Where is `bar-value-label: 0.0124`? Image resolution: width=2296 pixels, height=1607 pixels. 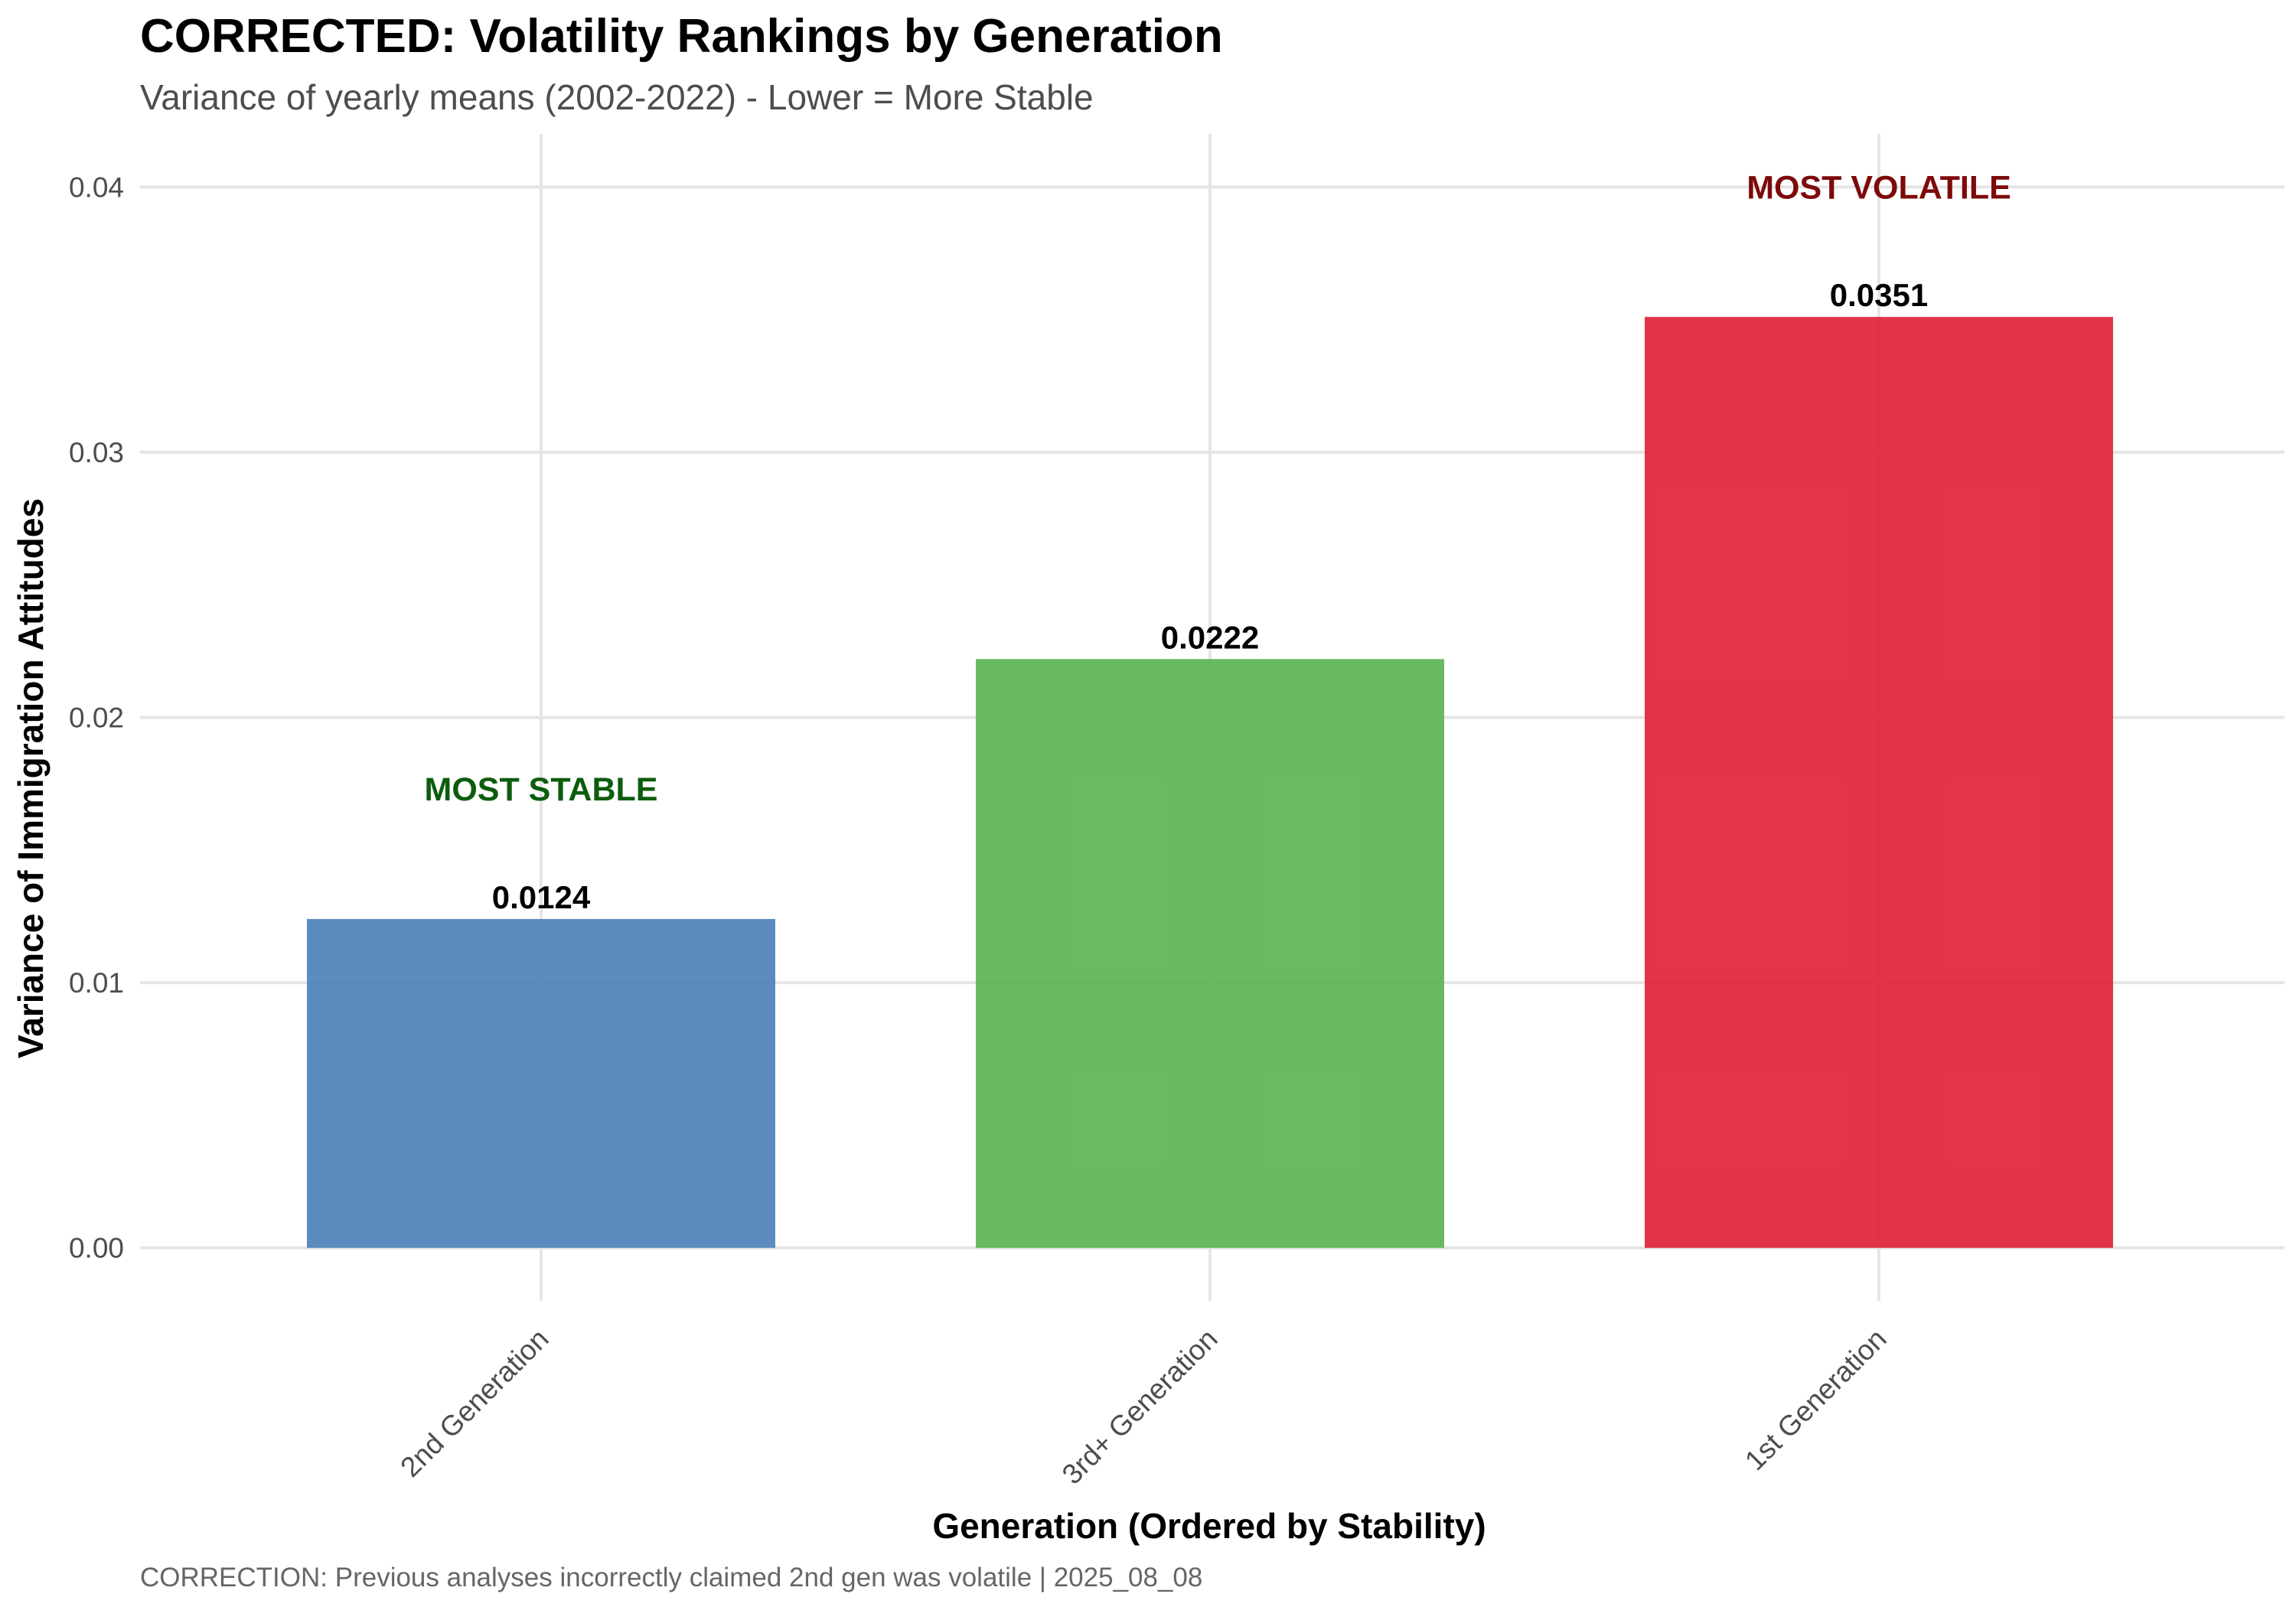
bar-value-label: 0.0124 is located at coordinates (541, 897).